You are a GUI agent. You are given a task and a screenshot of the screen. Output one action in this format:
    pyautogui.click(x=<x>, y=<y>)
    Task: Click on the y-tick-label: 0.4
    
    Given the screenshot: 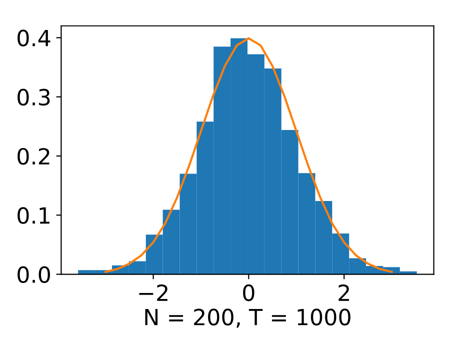 What is the action you would take?
    pyautogui.click(x=34, y=38)
    